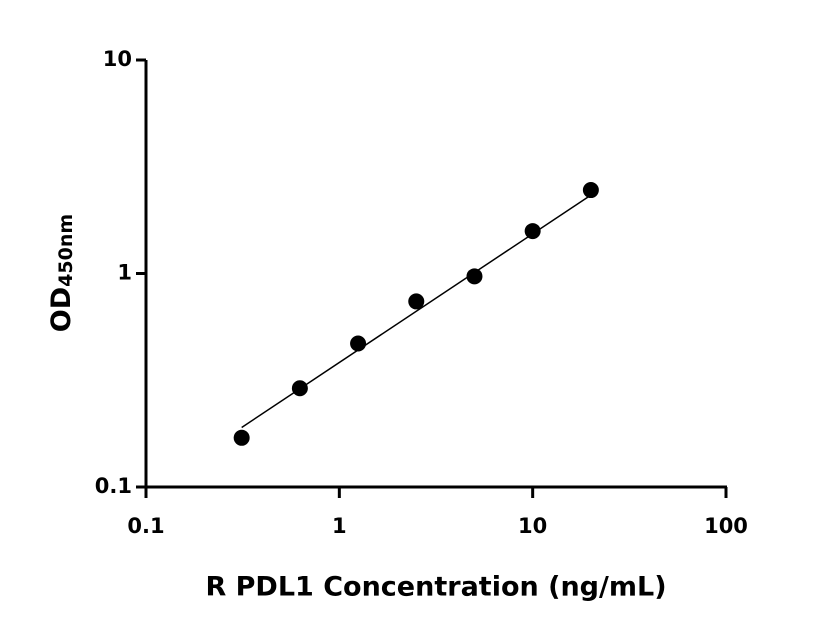 The image size is (816, 644). Describe the element at coordinates (61, 309) in the screenshot. I see `y-axis-label-main: OD` at that location.